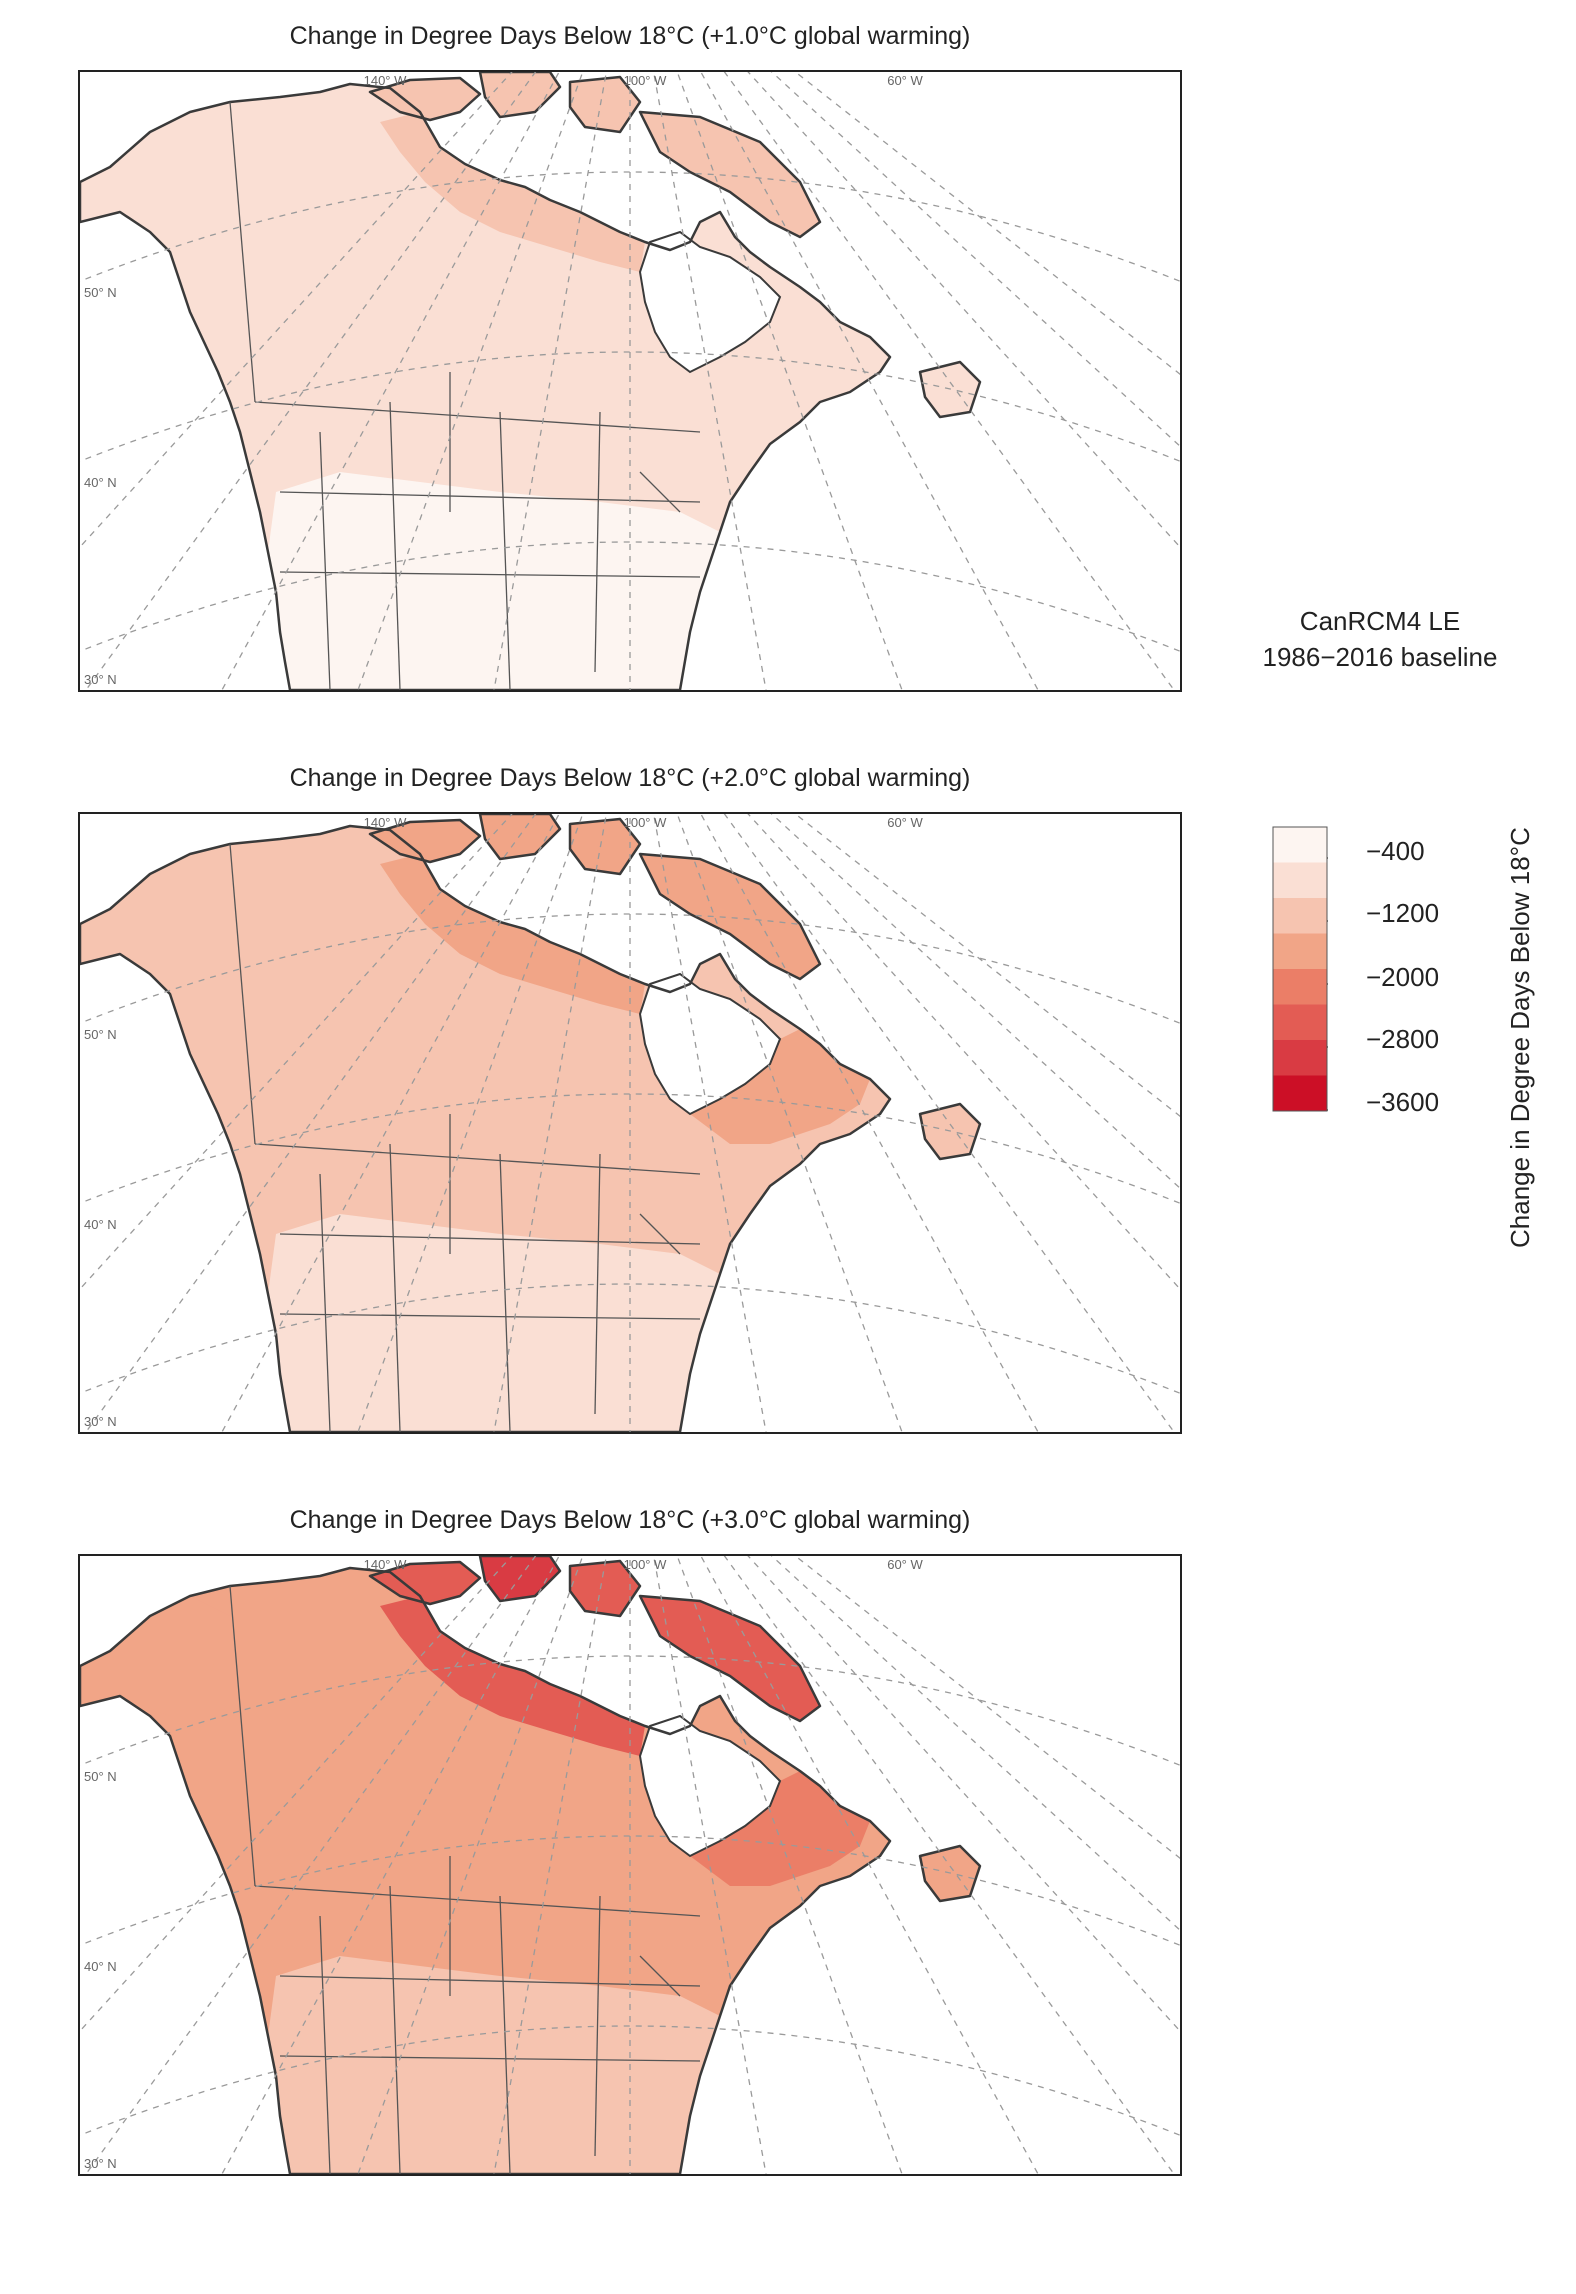  I want to click on colorbar, so click(1300, 969).